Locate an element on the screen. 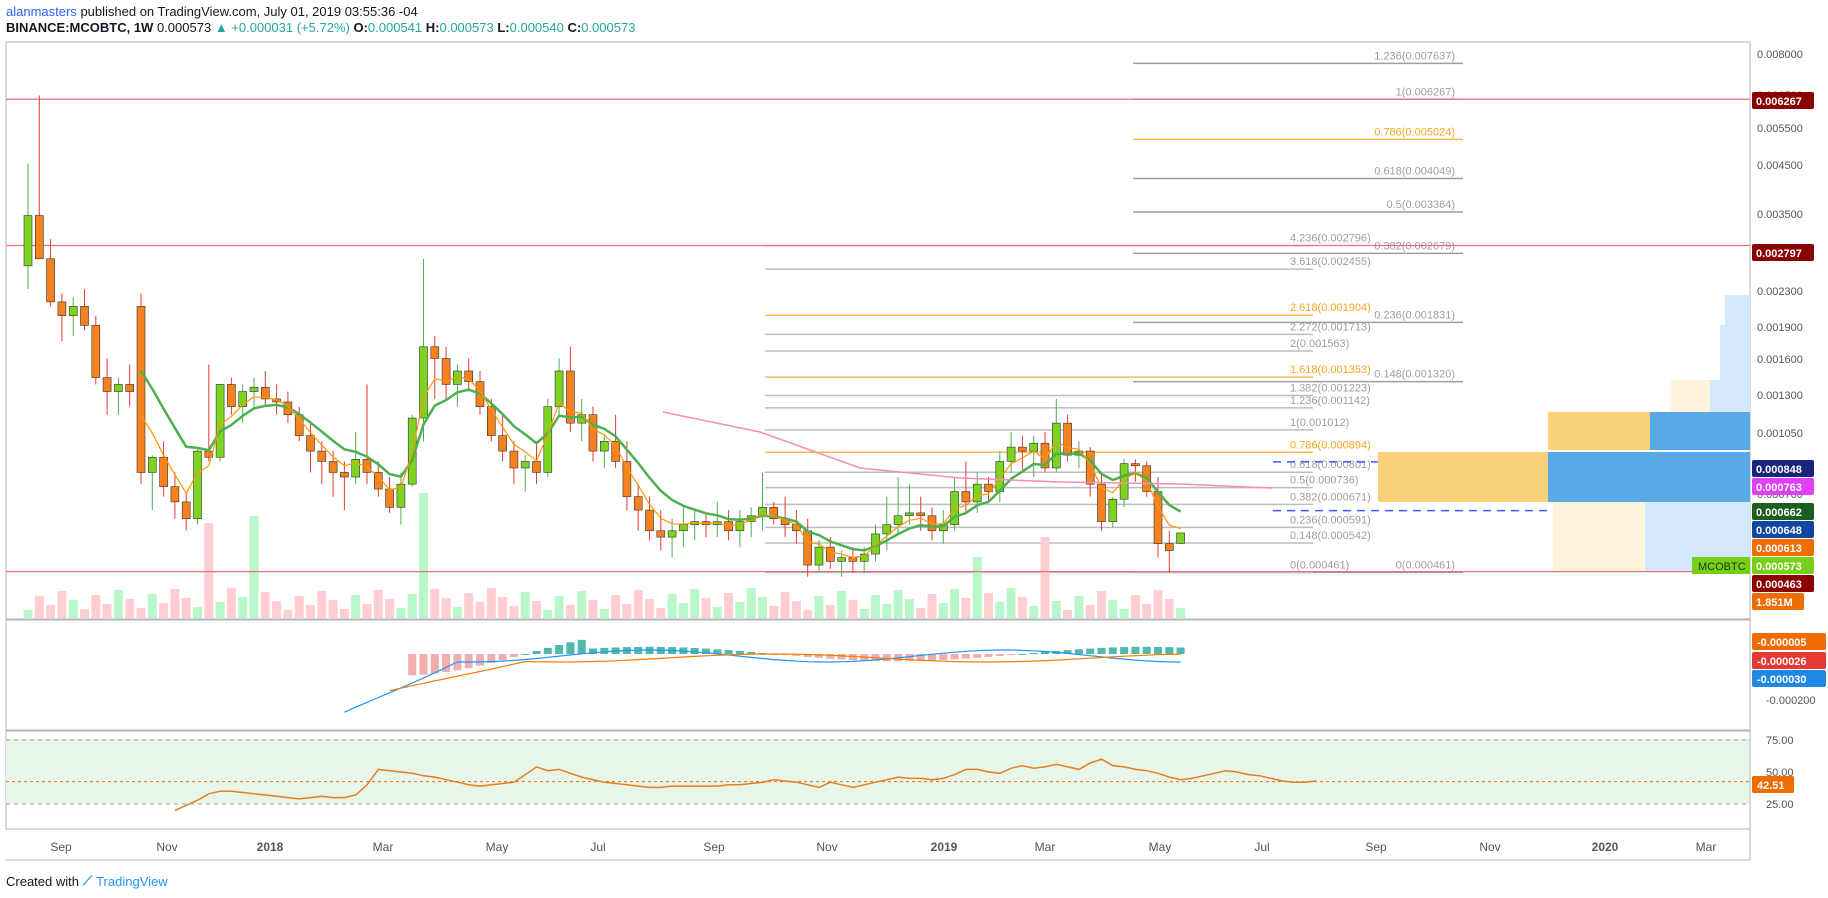 The height and width of the screenshot is (898, 1828). high-value: 0.000573 is located at coordinates (466, 27).